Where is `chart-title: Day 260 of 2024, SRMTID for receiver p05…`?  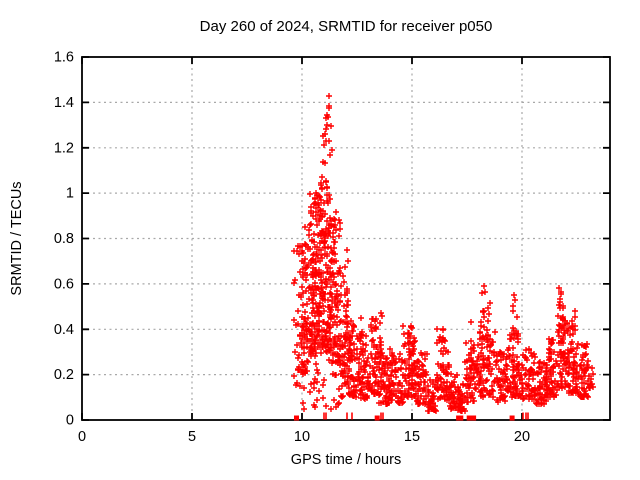 chart-title: Day 260 of 2024, SRMTID for receiver p05… is located at coordinates (346, 26).